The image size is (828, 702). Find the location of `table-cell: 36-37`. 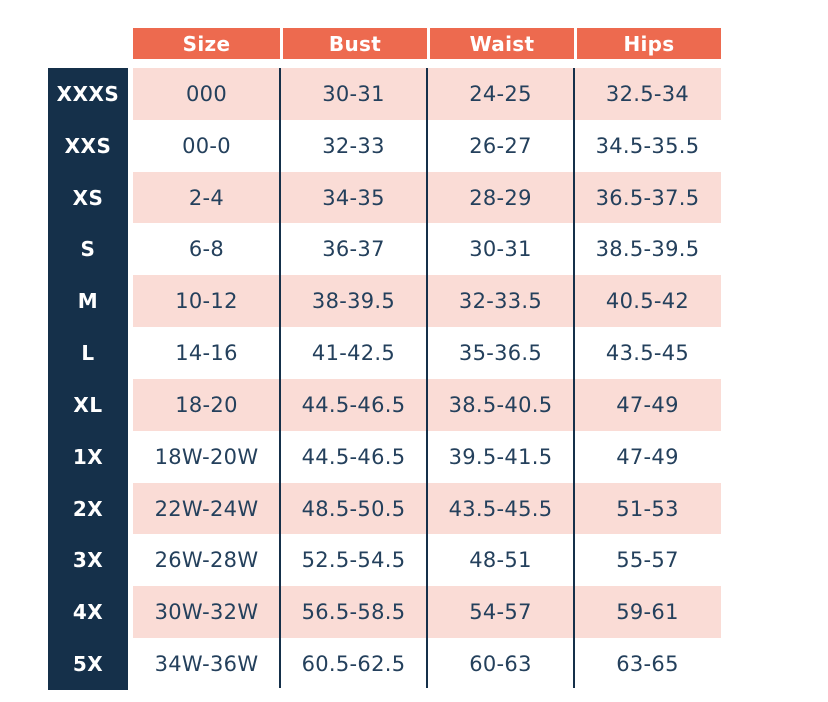

table-cell: 36-37 is located at coordinates (353, 249).